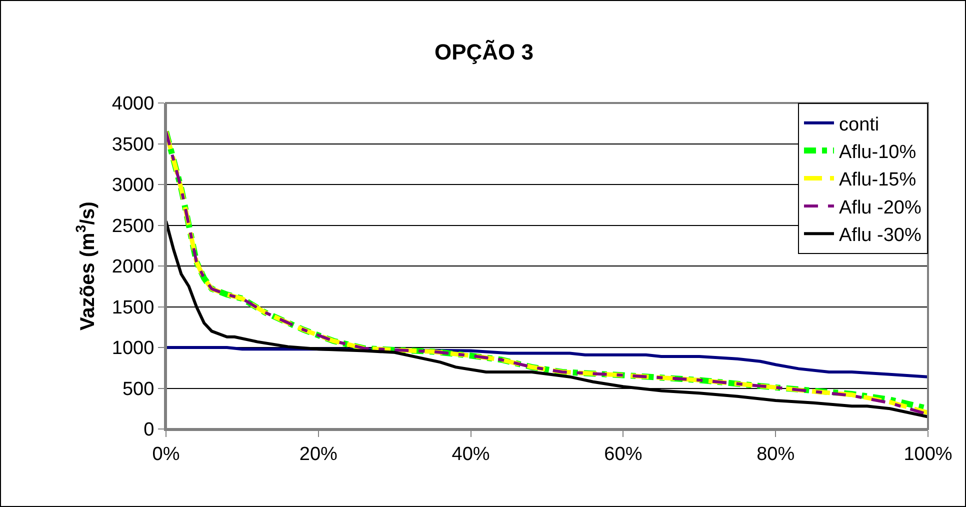  What do you see at coordinates (623, 454) in the screenshot?
I see `x-tick-label: 60%` at bounding box center [623, 454].